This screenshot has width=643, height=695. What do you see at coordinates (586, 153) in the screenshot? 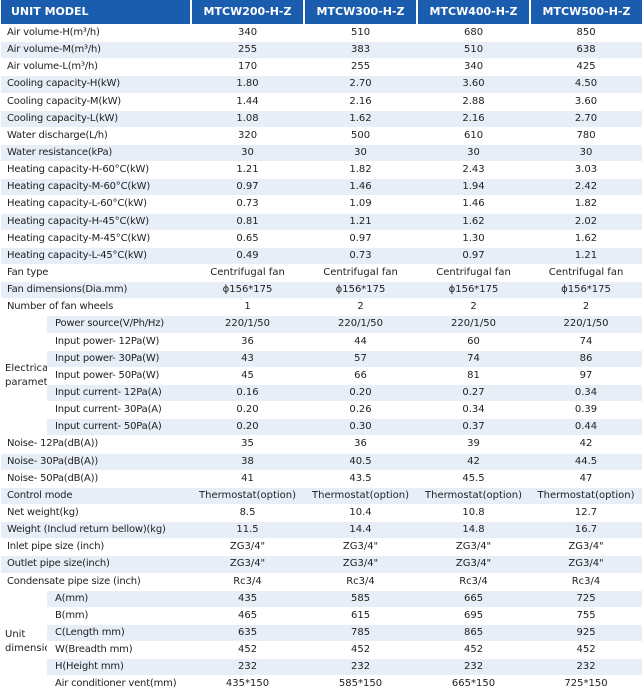
I see `spec-value: 30` at bounding box center [586, 153].